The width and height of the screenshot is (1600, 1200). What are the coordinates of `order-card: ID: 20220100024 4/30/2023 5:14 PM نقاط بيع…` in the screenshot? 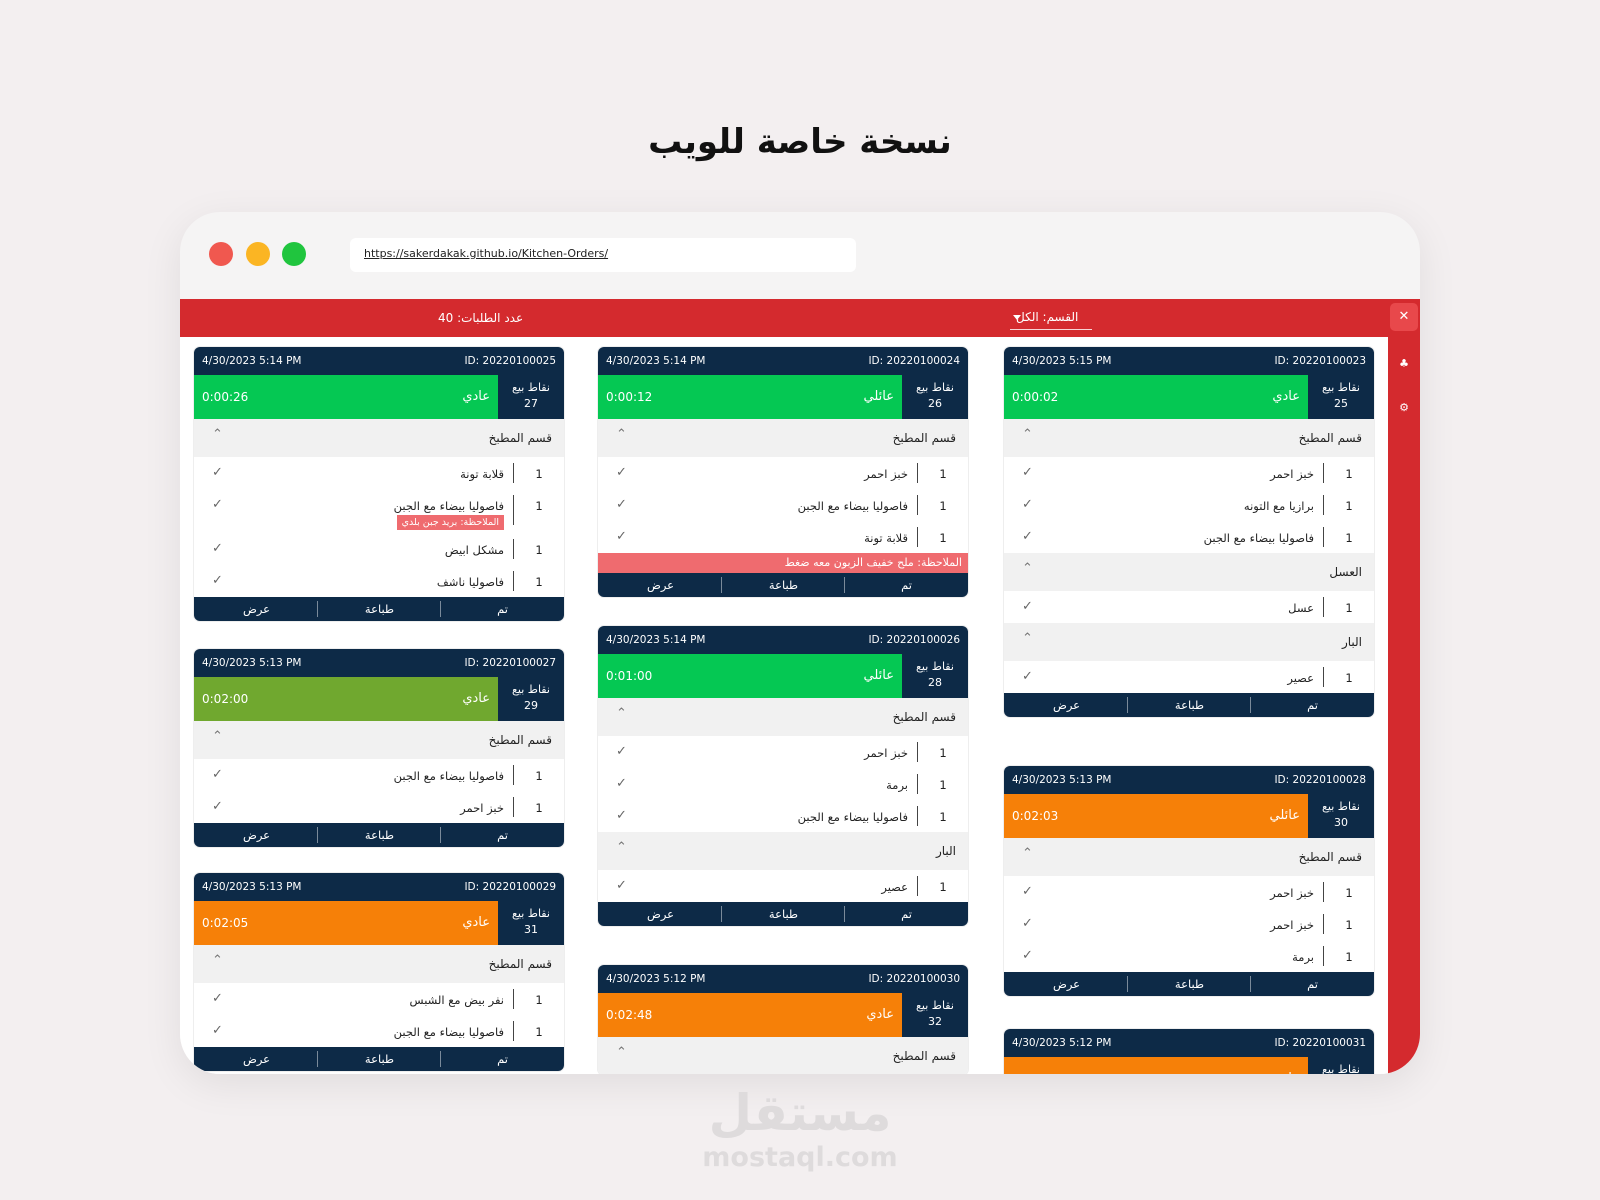 It's located at (783, 472).